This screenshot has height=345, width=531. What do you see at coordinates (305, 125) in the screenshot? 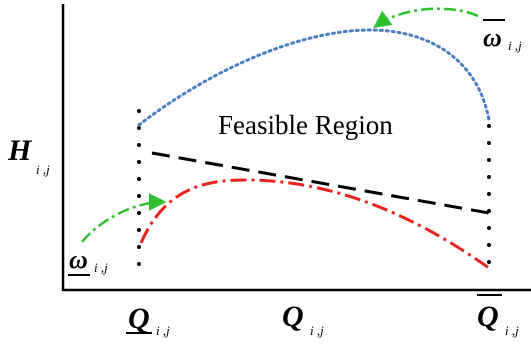
I see `feasible-region-label: Feasible Region` at bounding box center [305, 125].